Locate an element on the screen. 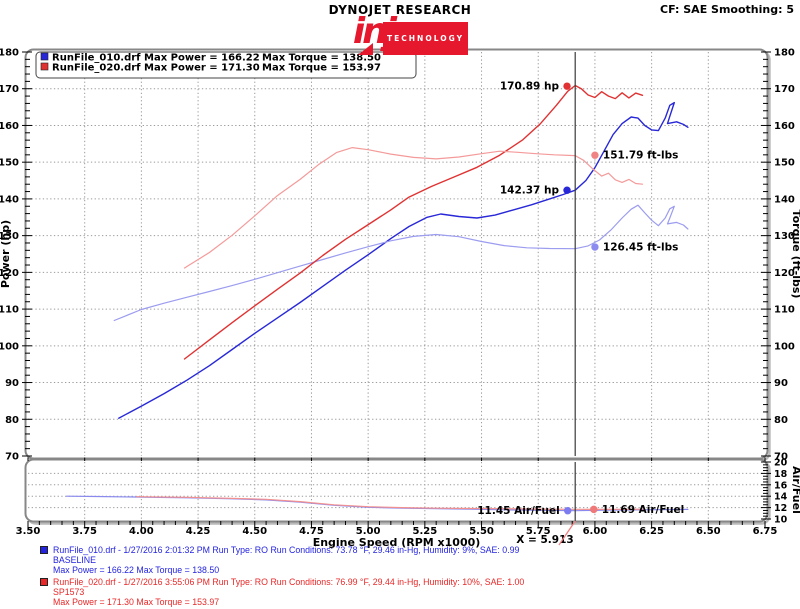  rpm-tick-label: 6.25 is located at coordinates (651, 531).